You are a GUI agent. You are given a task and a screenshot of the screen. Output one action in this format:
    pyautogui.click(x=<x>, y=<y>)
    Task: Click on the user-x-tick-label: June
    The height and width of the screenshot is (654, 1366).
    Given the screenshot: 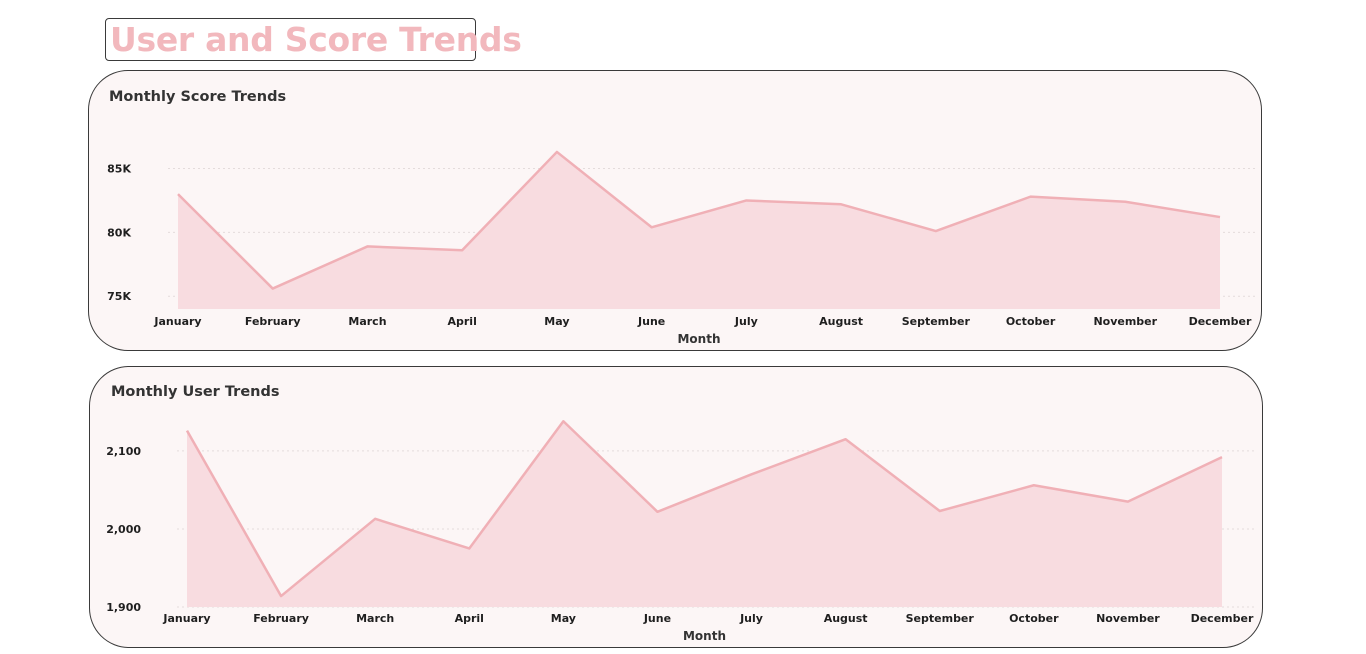 What is the action you would take?
    pyautogui.click(x=657, y=618)
    